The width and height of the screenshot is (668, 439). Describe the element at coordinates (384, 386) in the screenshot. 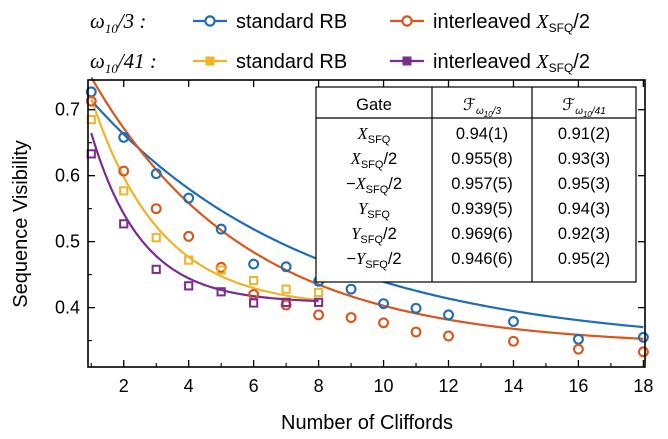

I see `x-tick-label: 10` at that location.